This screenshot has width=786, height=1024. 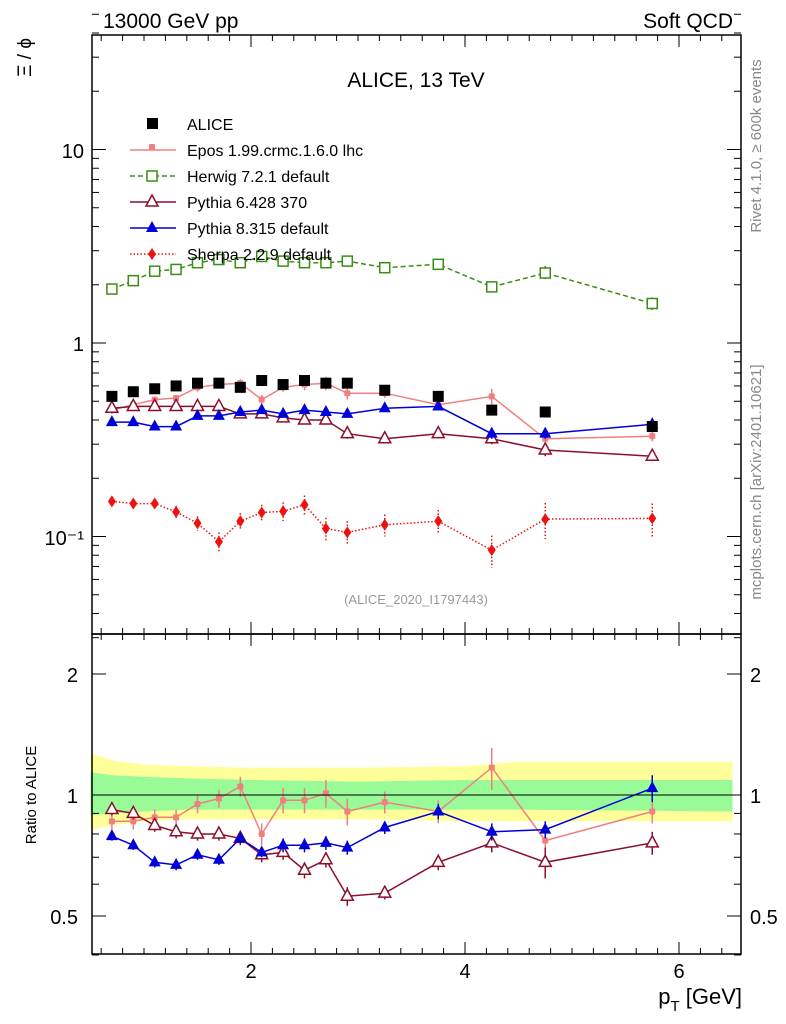 What do you see at coordinates (764, 918) in the screenshot?
I see `ratio-ytick-label-right-0.5: 0.5` at bounding box center [764, 918].